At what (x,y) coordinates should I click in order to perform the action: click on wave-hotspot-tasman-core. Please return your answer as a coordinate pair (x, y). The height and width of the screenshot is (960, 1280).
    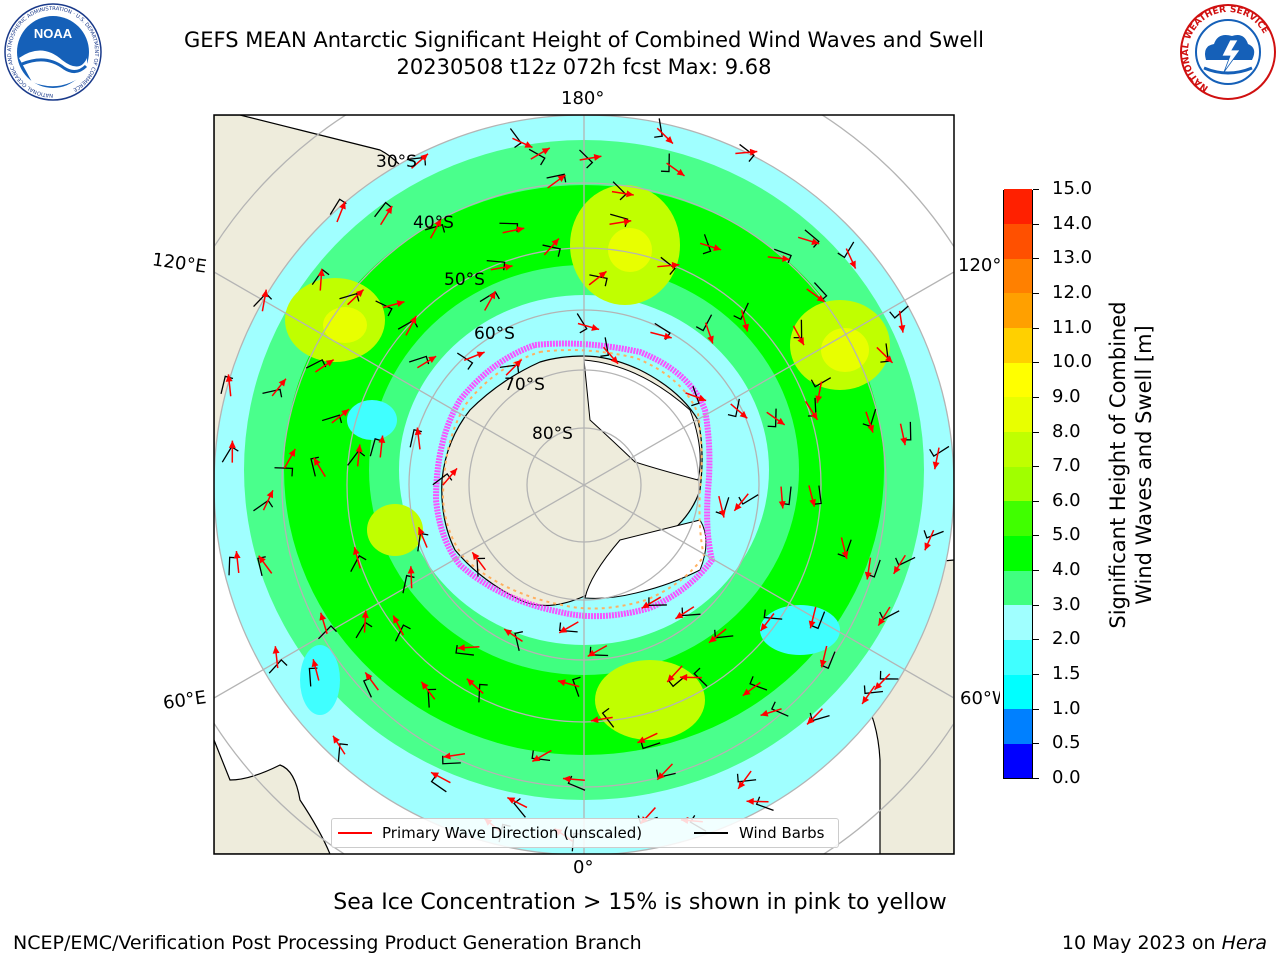
    Looking at the image, I should click on (345, 325).